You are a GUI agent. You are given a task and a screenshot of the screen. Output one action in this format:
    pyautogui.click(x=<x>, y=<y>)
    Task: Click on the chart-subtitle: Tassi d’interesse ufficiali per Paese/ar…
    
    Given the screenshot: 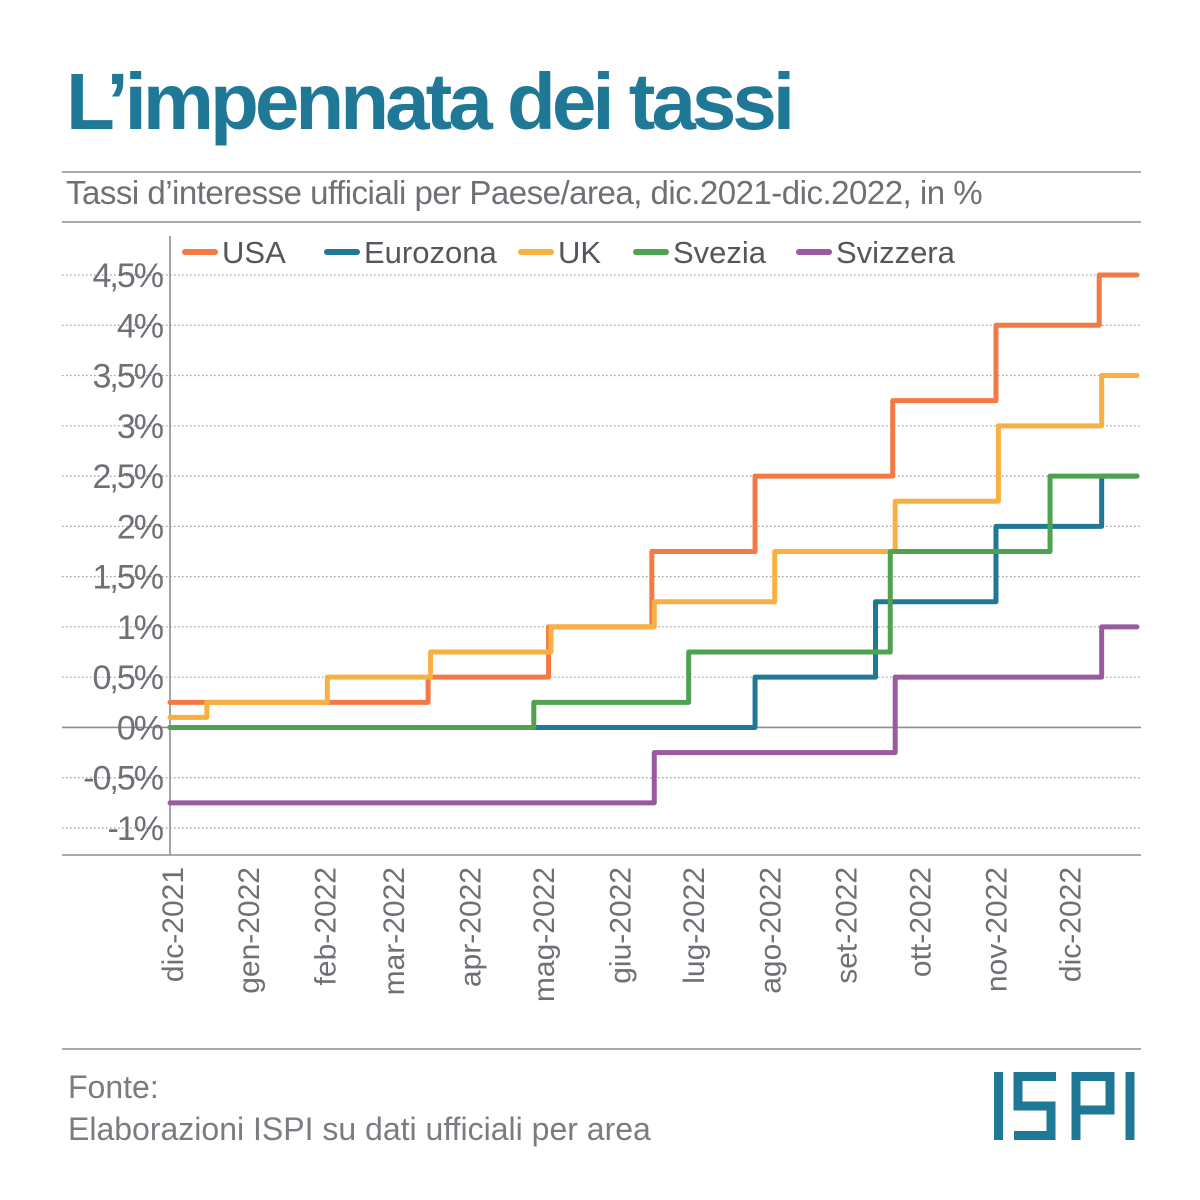 What is the action you would take?
    pyautogui.click(x=524, y=192)
    